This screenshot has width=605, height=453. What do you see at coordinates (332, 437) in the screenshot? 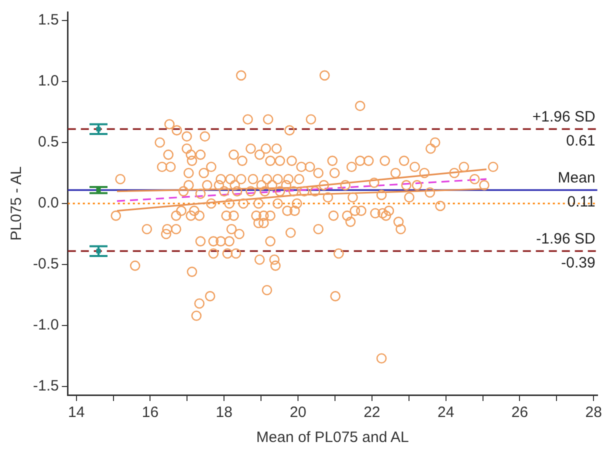
I see `x-axis-title: Mean of PL075 and AL` at bounding box center [332, 437].